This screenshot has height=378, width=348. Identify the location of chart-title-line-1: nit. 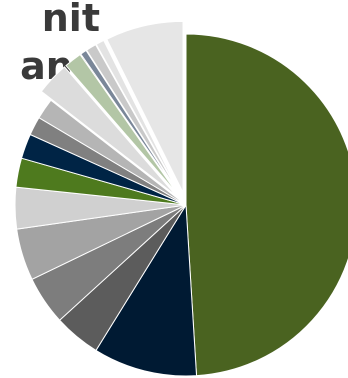
(70, 20).